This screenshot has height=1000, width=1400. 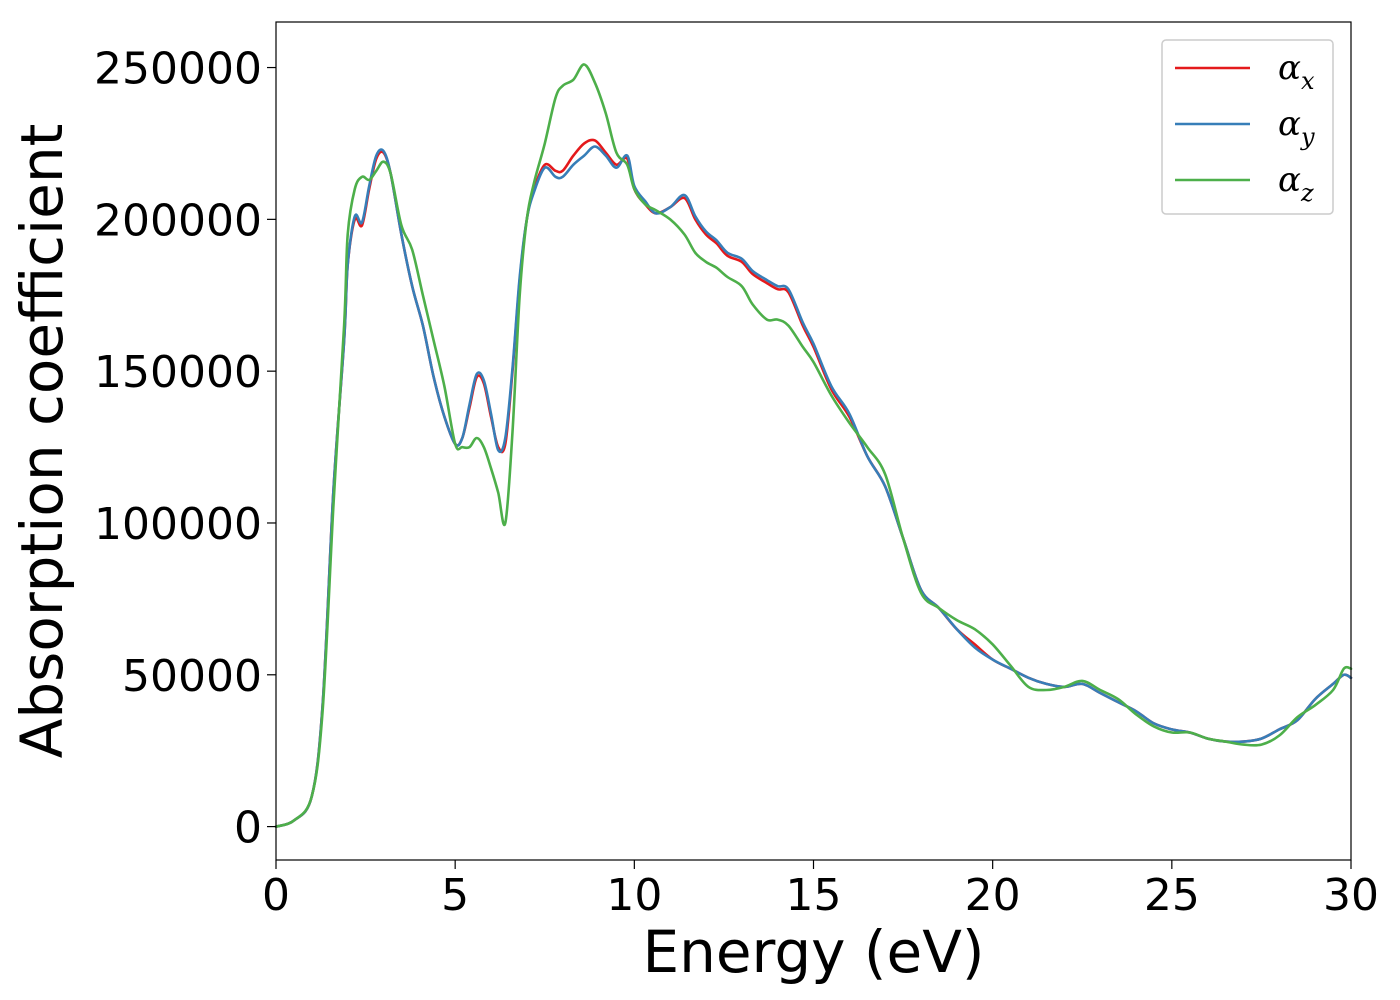 What do you see at coordinates (1351, 895) in the screenshot?
I see `x-tick-label: 30` at bounding box center [1351, 895].